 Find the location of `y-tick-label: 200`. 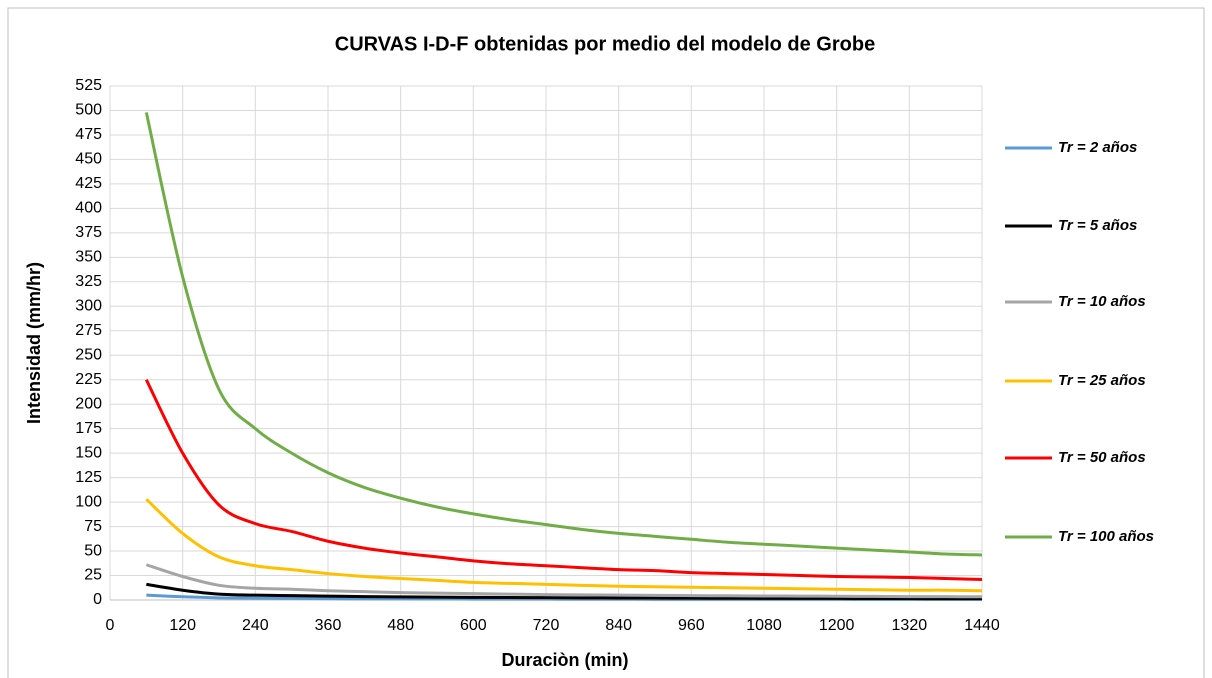

y-tick-label: 200 is located at coordinates (88, 403).